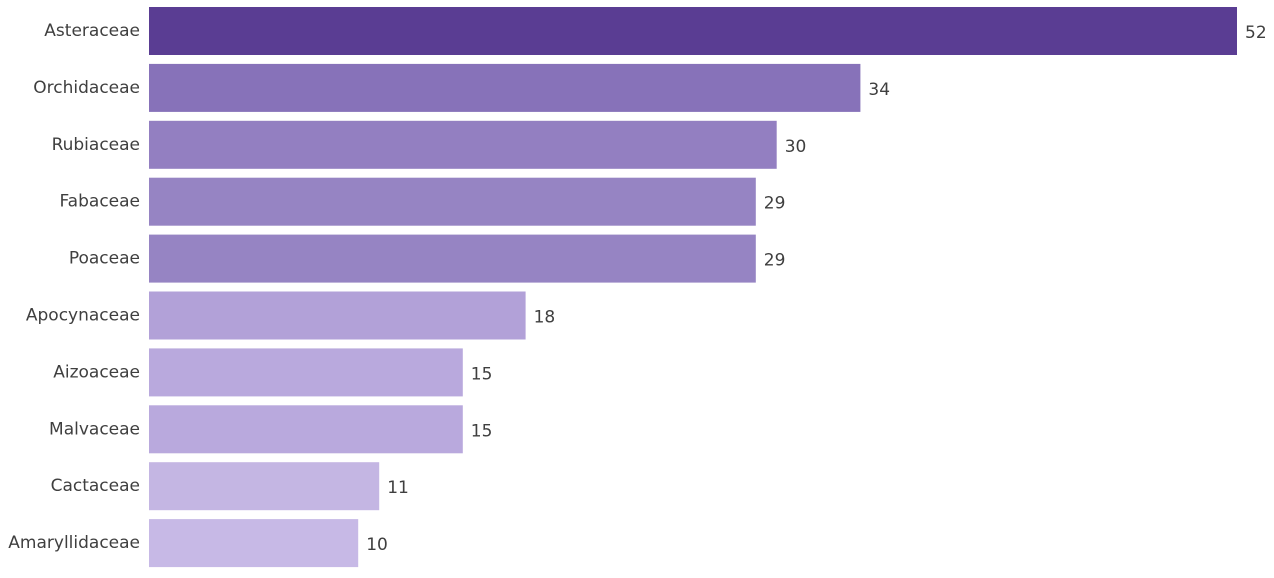 Image resolution: width=1274 pixels, height=578 pixels. What do you see at coordinates (775, 261) in the screenshot?
I see `value-label-poaceae: 29` at bounding box center [775, 261].